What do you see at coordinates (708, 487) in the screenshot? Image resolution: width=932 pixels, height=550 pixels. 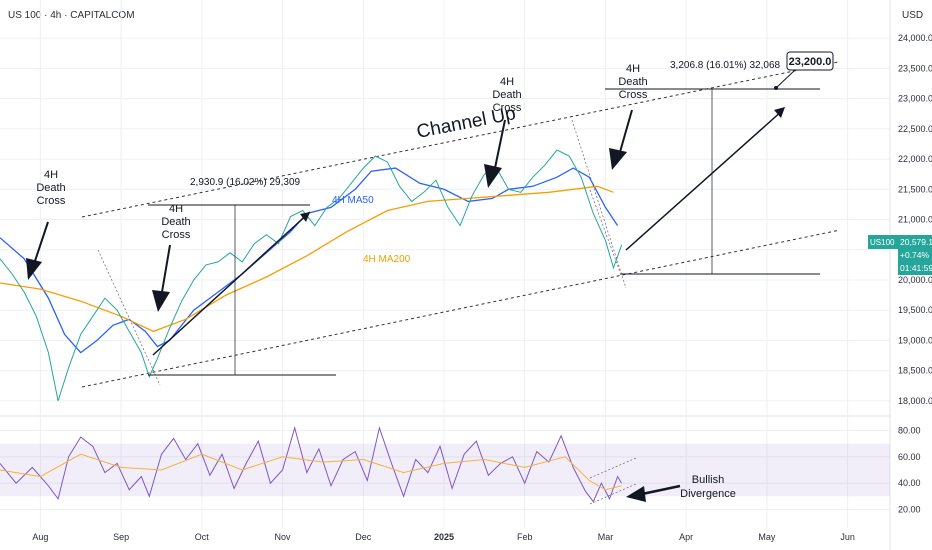 I see `divergence-label: Bullish Divergence` at bounding box center [708, 487].